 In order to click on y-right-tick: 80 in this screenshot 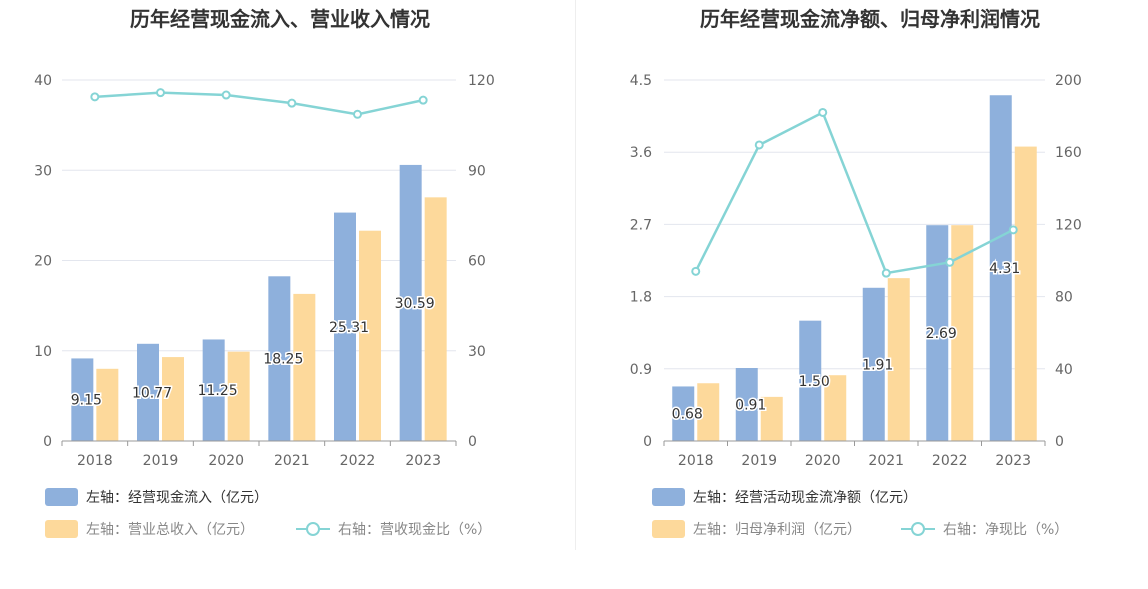, I will do `click(1064, 298)`.